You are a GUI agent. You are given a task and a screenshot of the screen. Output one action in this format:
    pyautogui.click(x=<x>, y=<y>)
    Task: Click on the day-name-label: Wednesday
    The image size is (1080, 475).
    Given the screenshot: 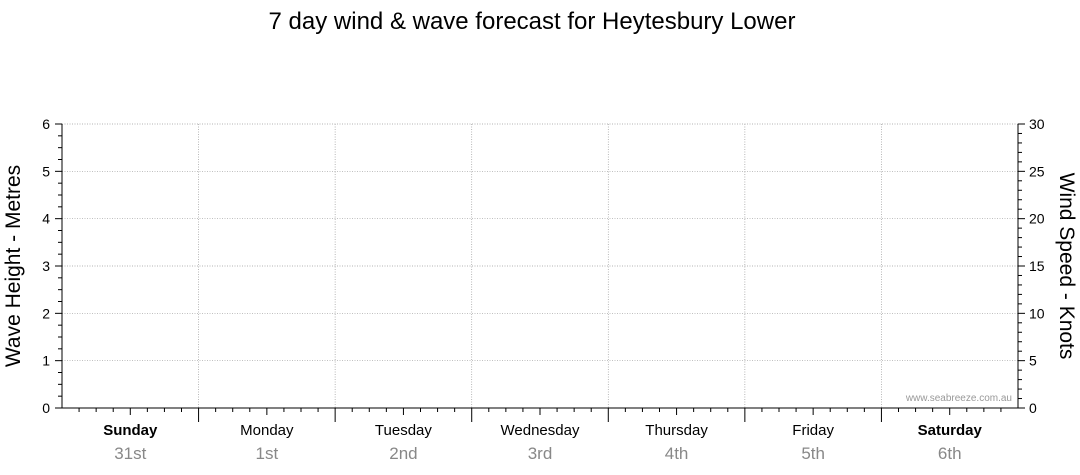 What is the action you would take?
    pyautogui.click(x=540, y=430)
    